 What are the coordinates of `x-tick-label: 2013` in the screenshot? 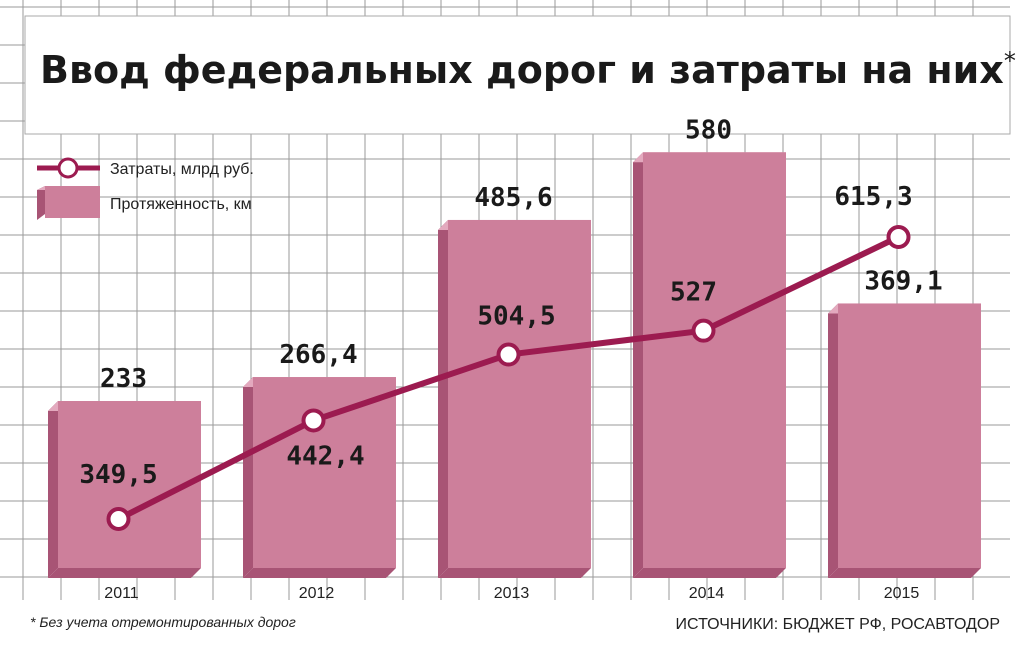 It's located at (512, 593).